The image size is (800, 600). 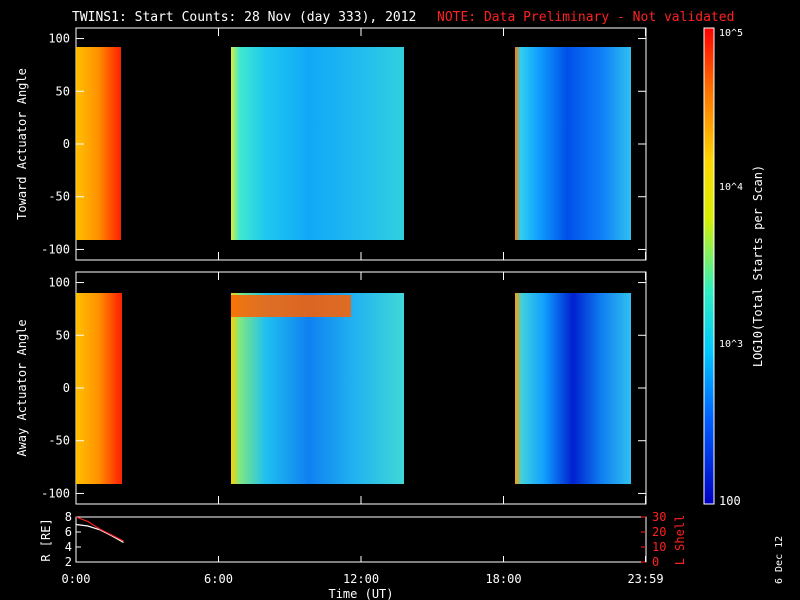 What do you see at coordinates (68, 547) in the screenshot?
I see `r-tick-2: 4` at bounding box center [68, 547].